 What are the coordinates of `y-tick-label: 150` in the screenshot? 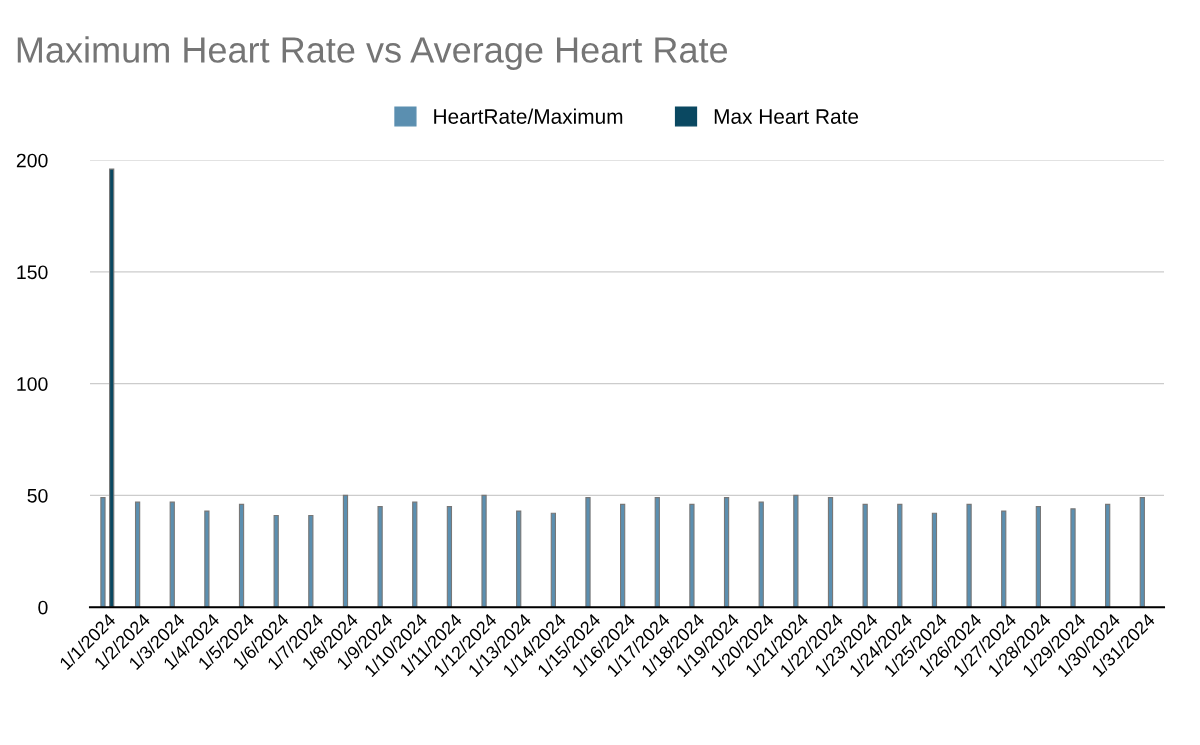 It's located at (32, 272).